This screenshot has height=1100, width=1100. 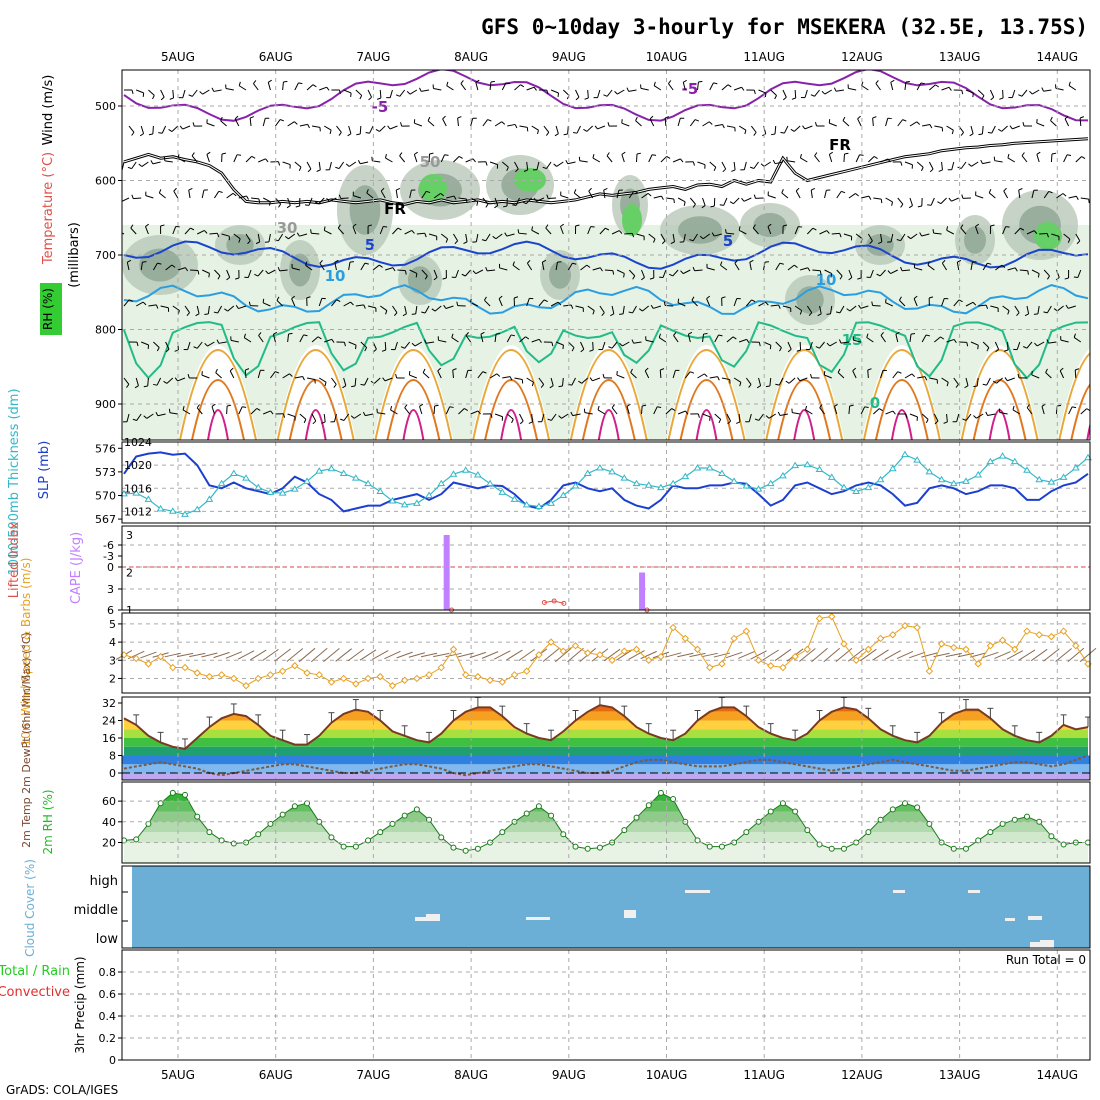 I want to click on date-label-8AUG: 8AUG, so click(x=471, y=1075).